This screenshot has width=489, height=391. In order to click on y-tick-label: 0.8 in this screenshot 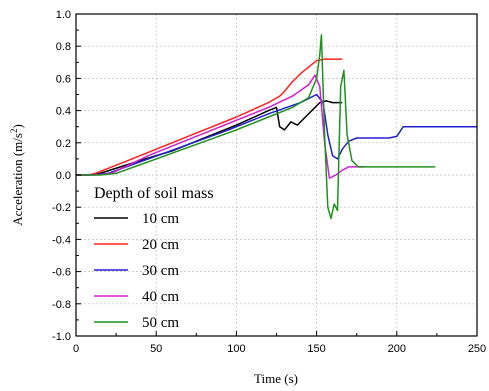, I will do `click(63, 47)`.